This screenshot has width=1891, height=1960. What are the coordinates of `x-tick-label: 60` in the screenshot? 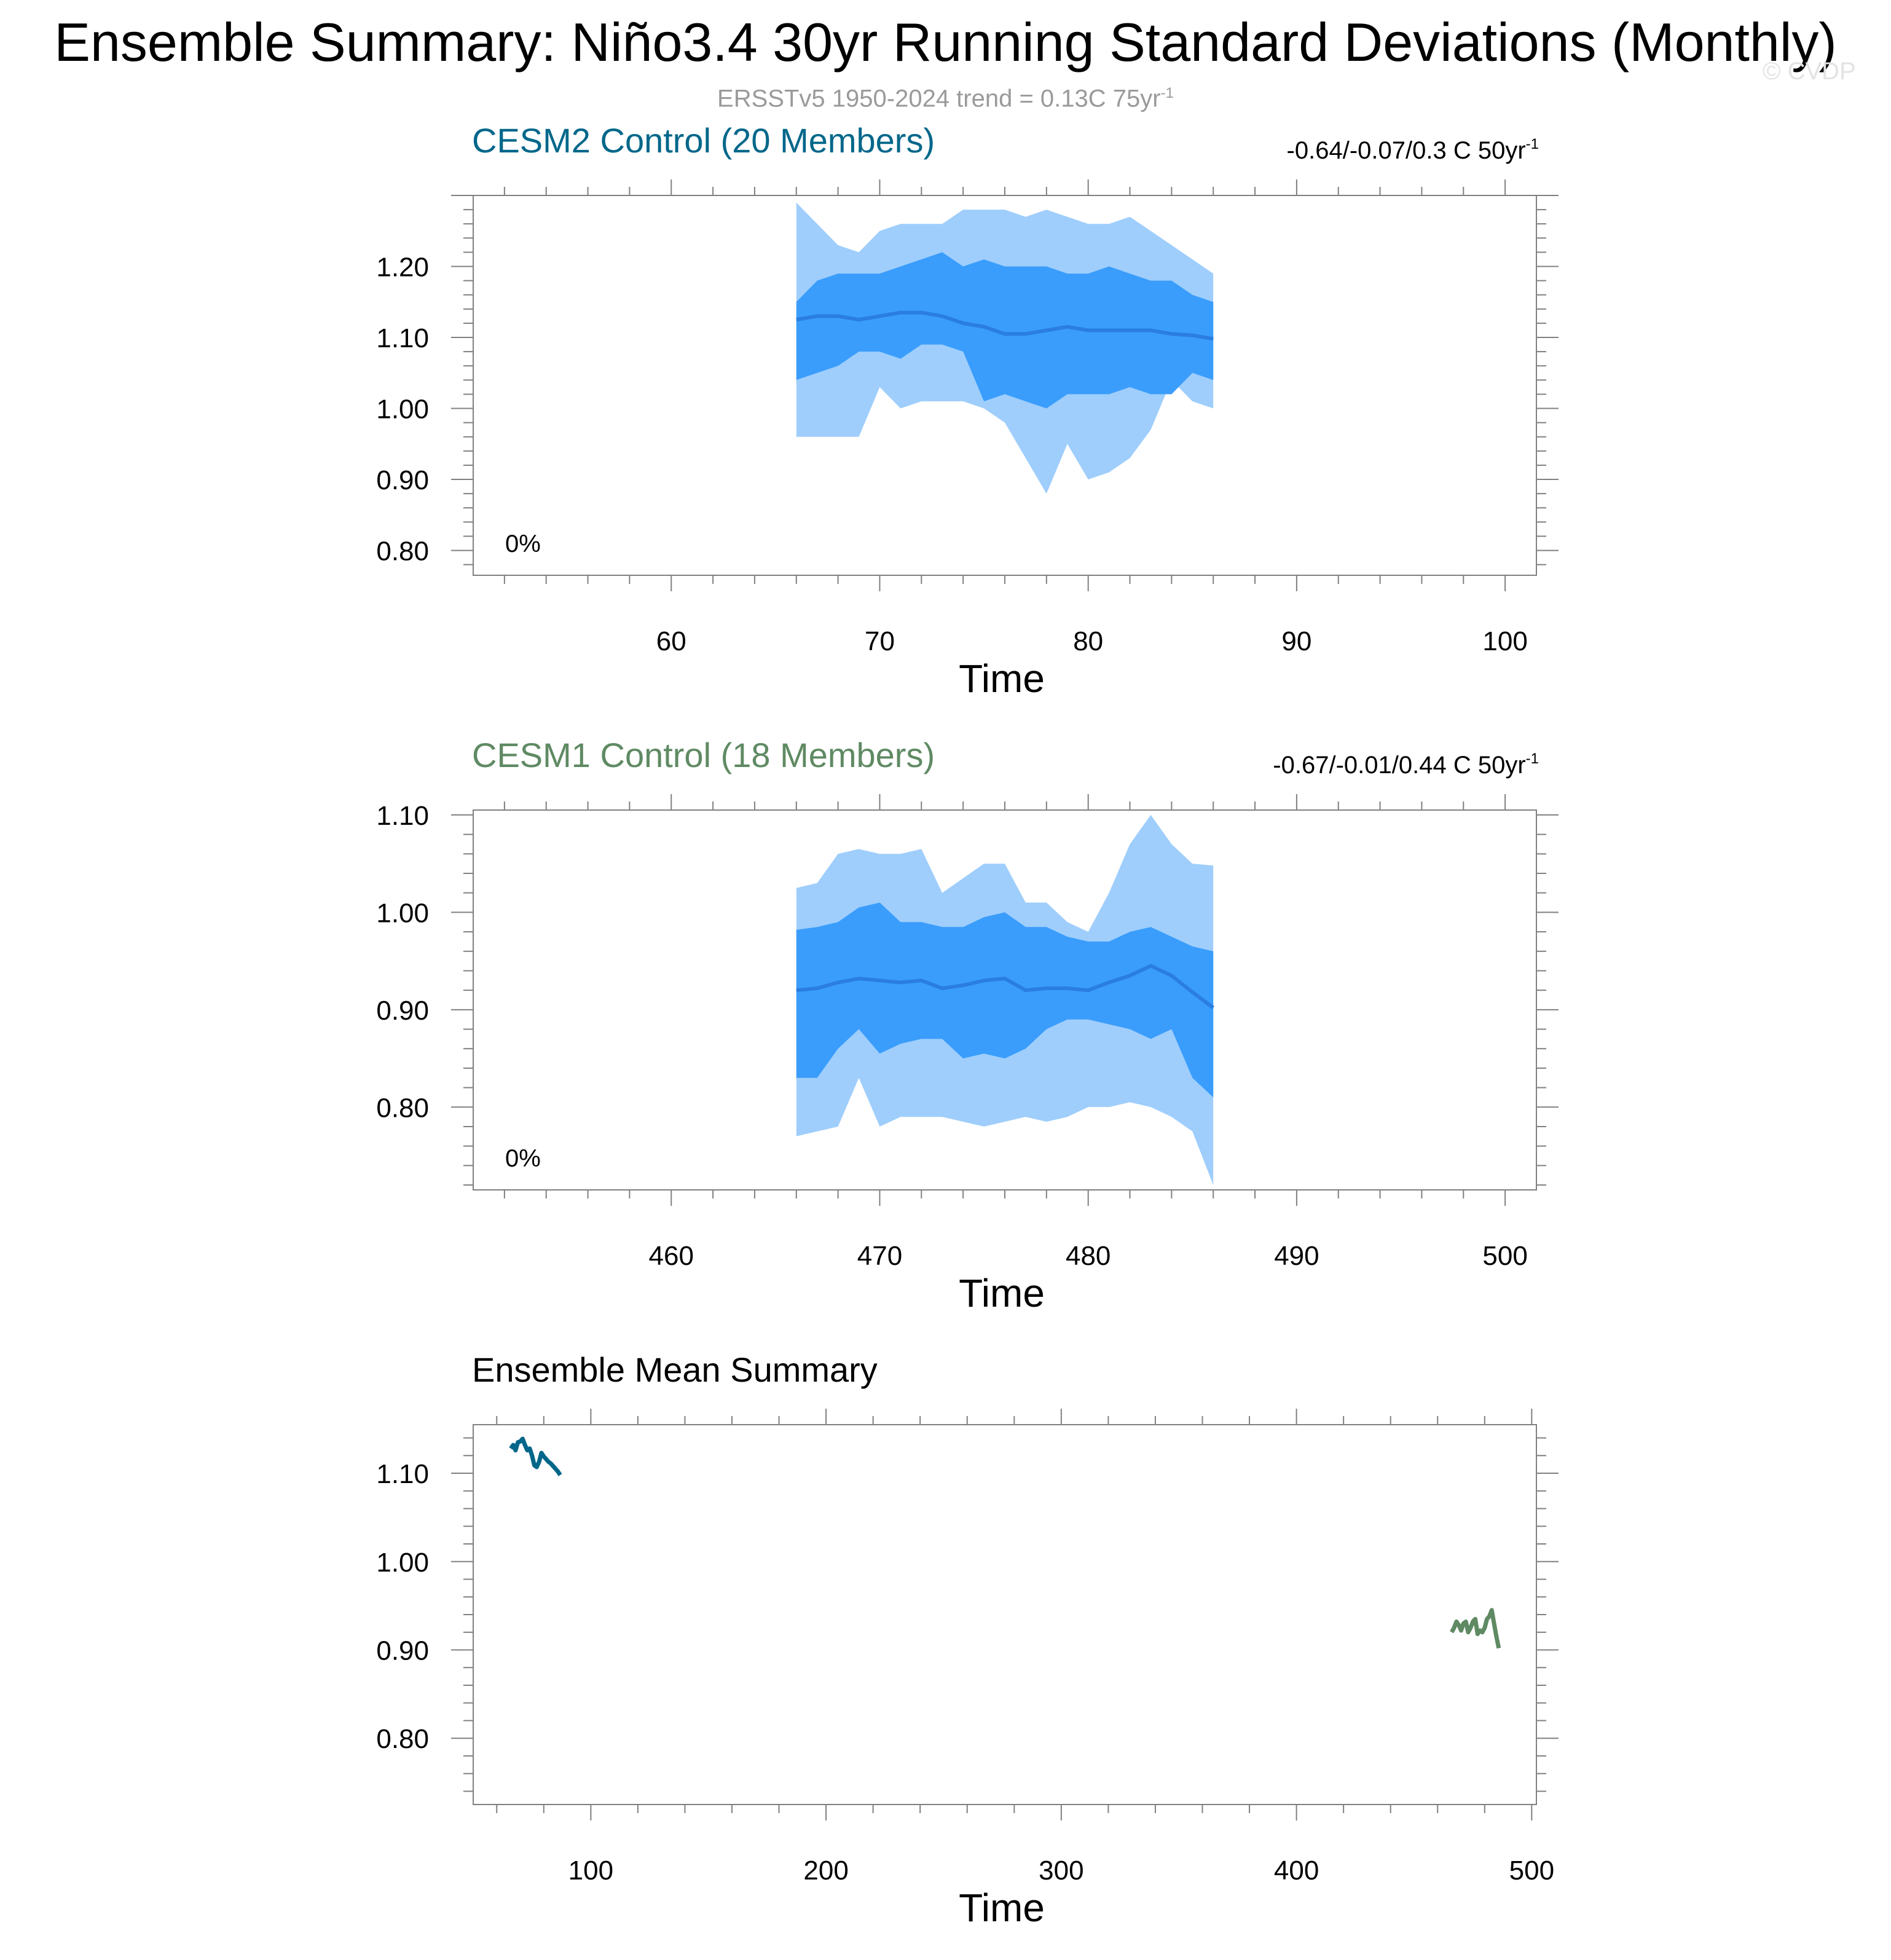 It's located at (671, 641).